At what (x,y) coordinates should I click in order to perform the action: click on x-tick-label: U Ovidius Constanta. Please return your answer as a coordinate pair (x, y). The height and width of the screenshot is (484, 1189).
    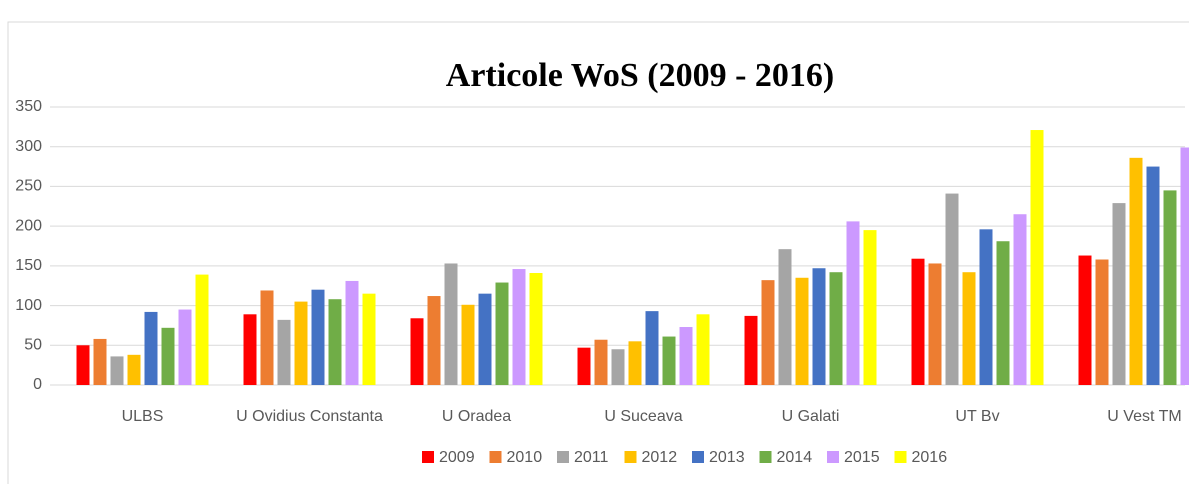
    Looking at the image, I should click on (309, 416).